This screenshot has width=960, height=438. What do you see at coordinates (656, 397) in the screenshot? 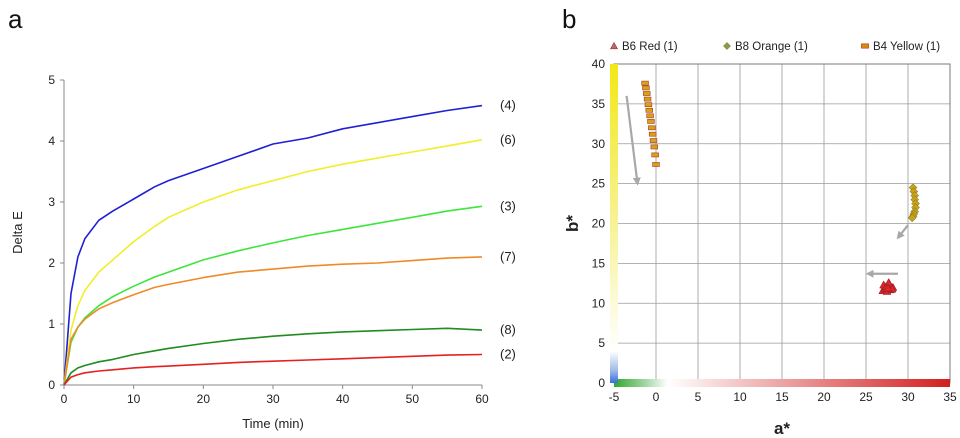
I see `panel-b-x-tick-label: 0` at bounding box center [656, 397].